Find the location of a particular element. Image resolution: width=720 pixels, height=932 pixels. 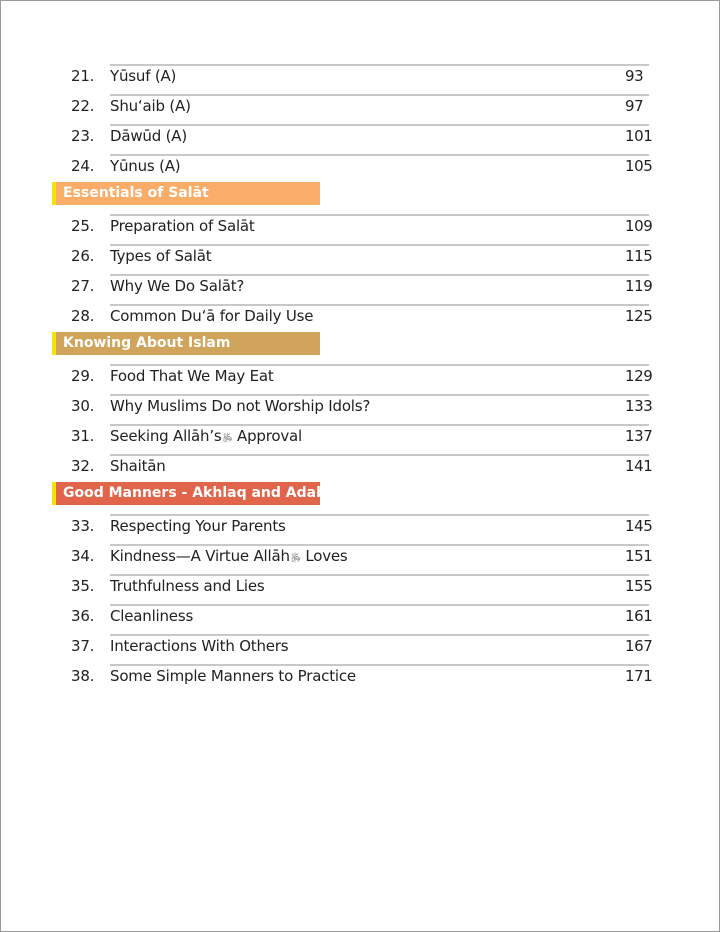

toc-entry: 21. Yūsuf (A) 93 is located at coordinates (360, 77).